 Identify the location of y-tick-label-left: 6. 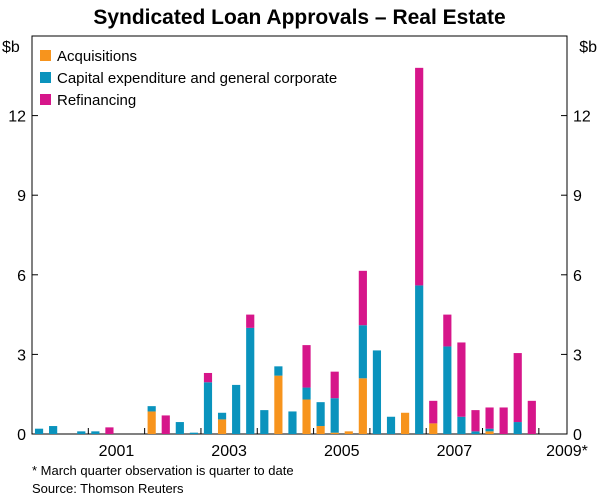
(21, 276).